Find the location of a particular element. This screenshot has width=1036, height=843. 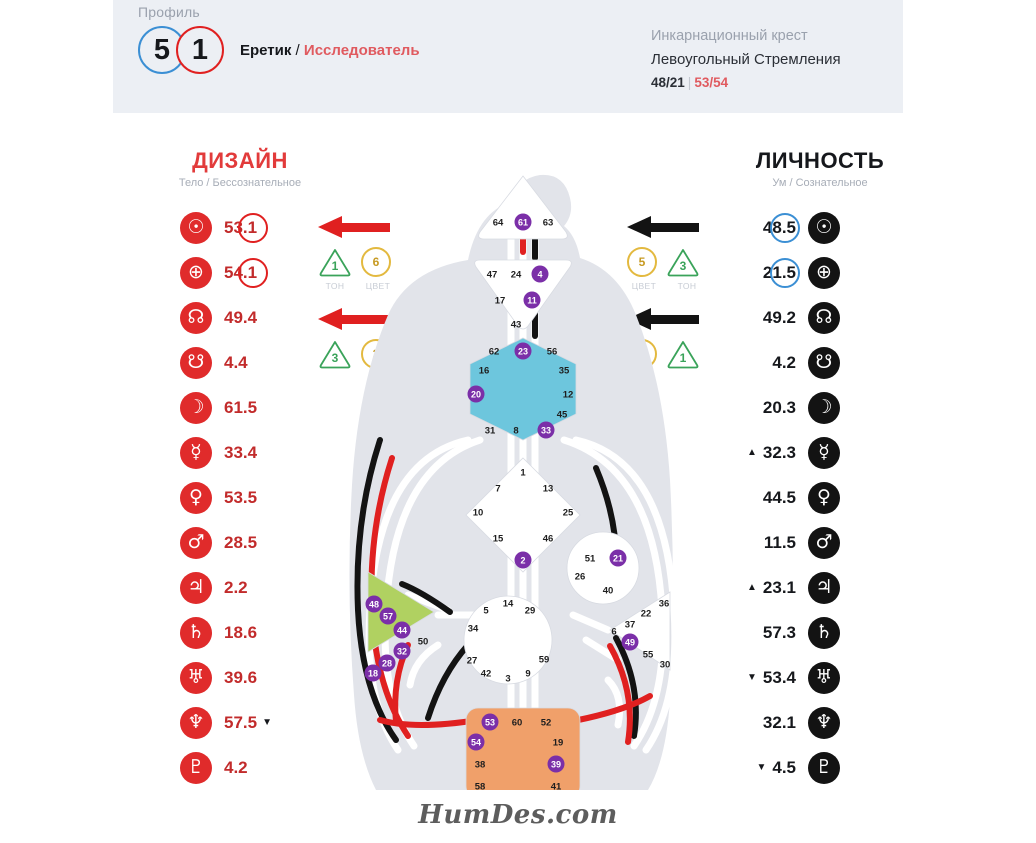

design-planet-row: ♄ 18.6 is located at coordinates (226, 632).